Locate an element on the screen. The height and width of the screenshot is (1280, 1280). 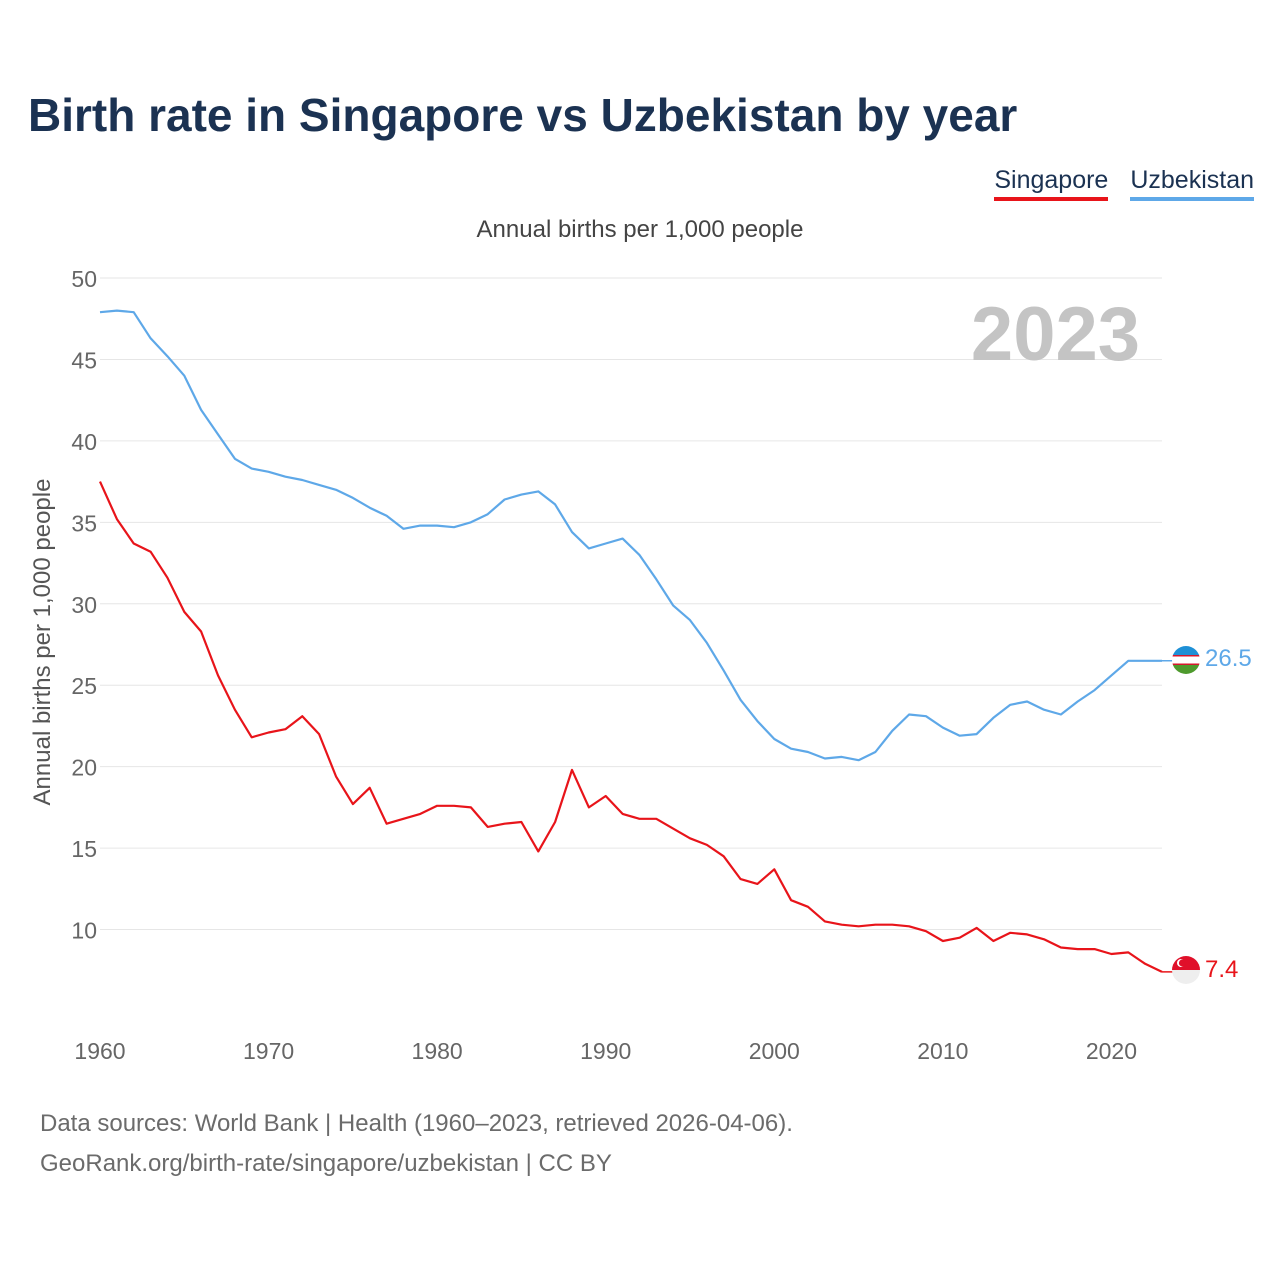
x-tick-label: 1980 is located at coordinates (437, 1051).